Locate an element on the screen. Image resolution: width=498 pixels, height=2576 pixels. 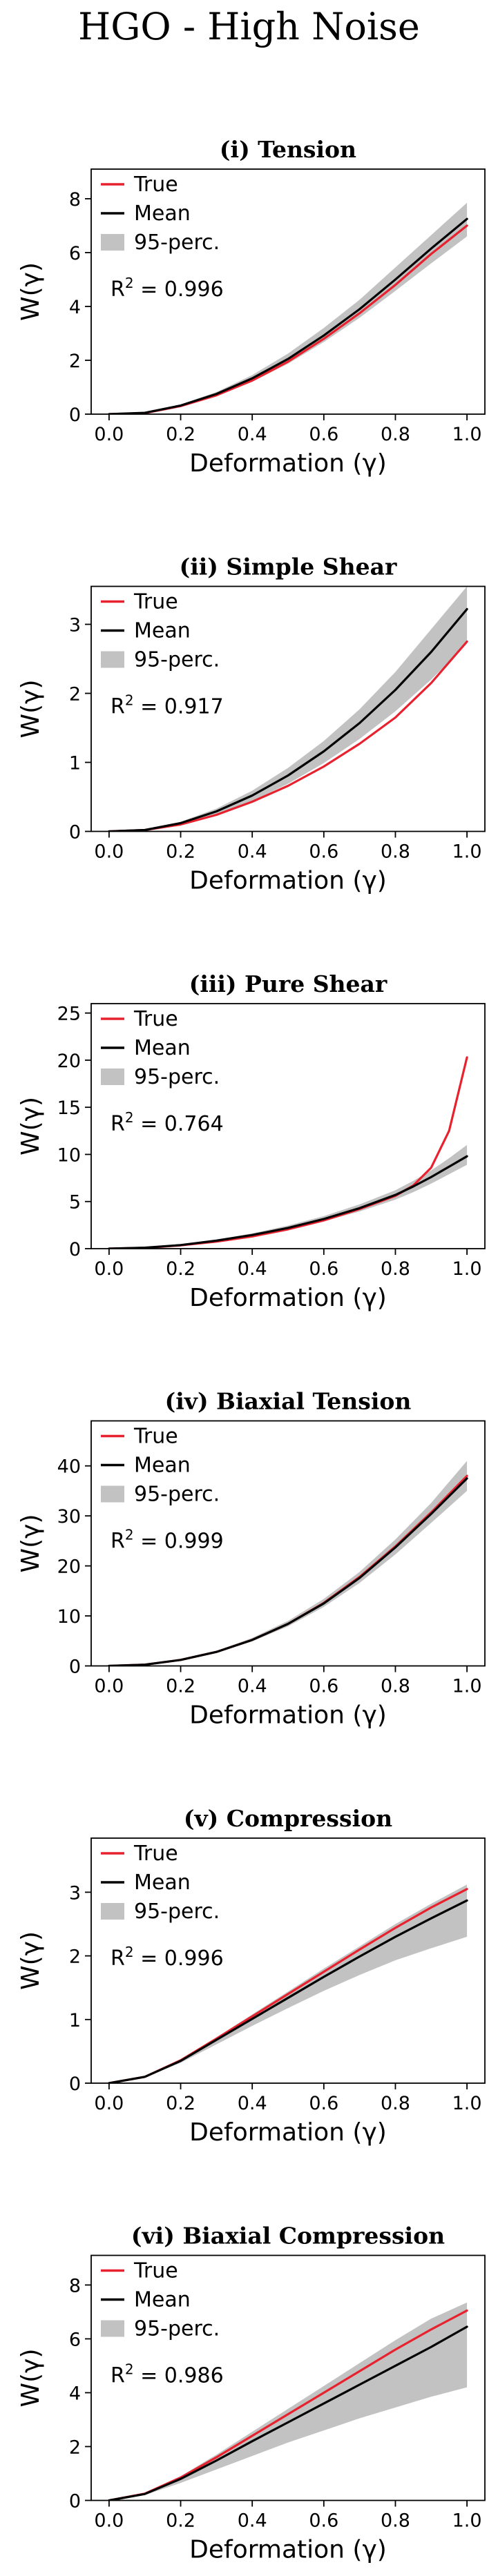
panel-1-plot-area is located at coordinates (288, 308).